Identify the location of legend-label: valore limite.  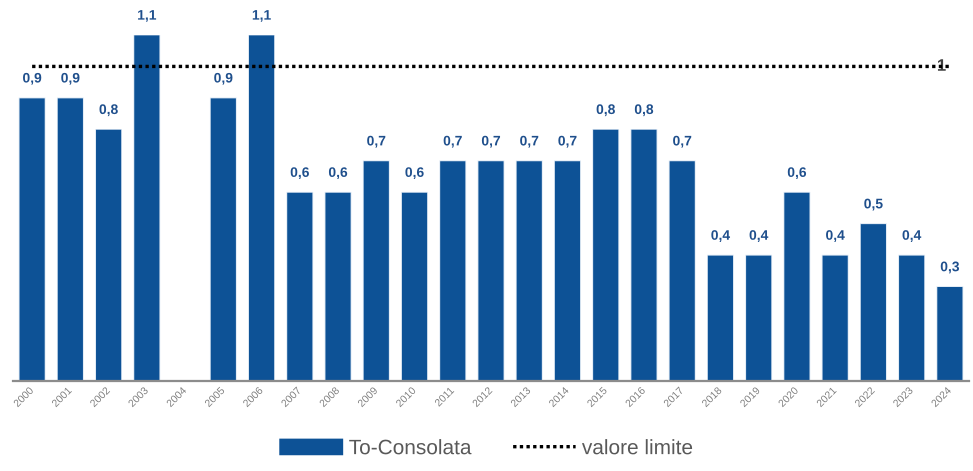
(637, 446).